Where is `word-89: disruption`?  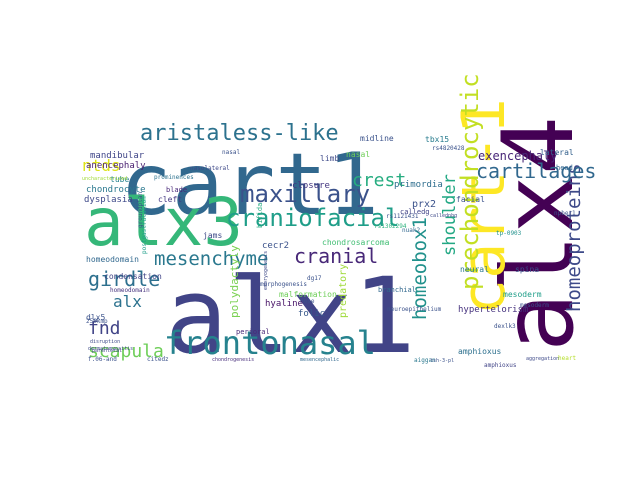 word-89: disruption is located at coordinates (105, 342).